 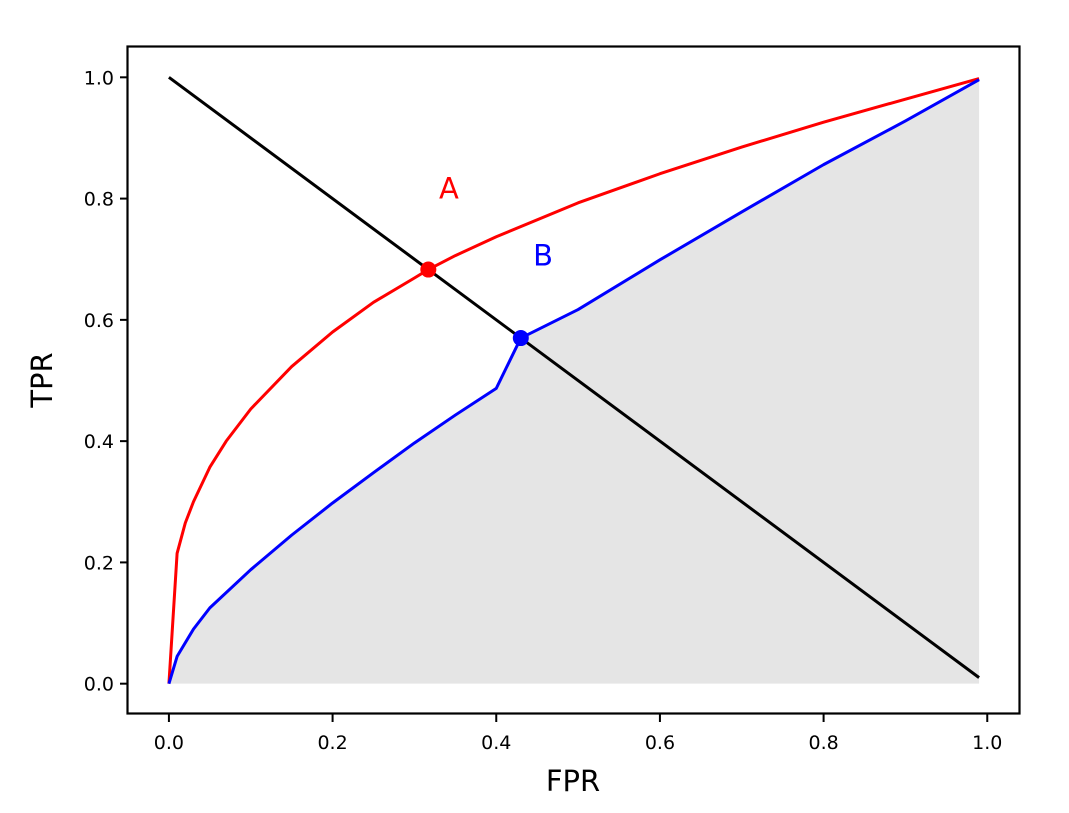 What do you see at coordinates (543, 255) in the screenshot?
I see `annotation-b: B` at bounding box center [543, 255].